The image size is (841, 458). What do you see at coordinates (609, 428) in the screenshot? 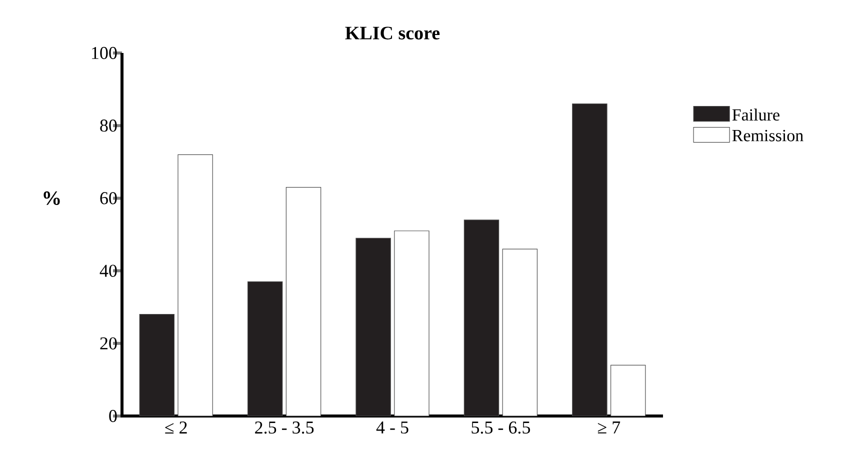
I see `x-tick-label: ≥ 7` at bounding box center [609, 428].